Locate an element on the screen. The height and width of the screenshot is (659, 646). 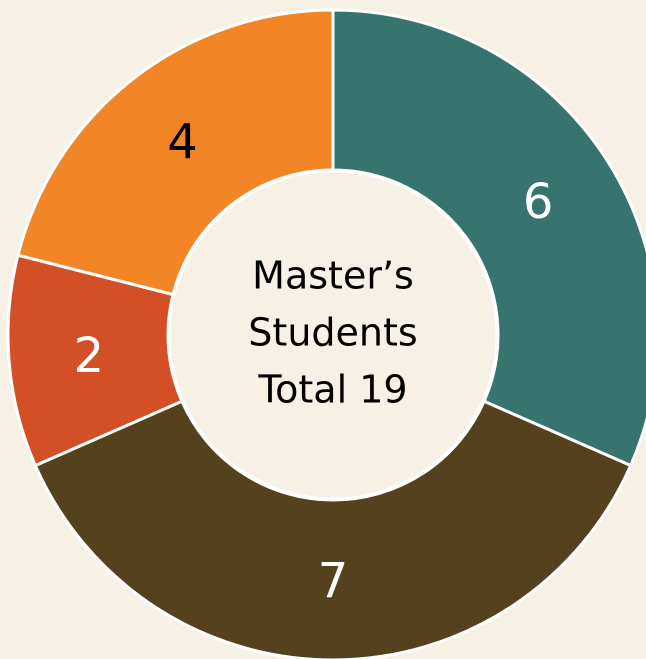
data-label: 2 is located at coordinates (89, 356).